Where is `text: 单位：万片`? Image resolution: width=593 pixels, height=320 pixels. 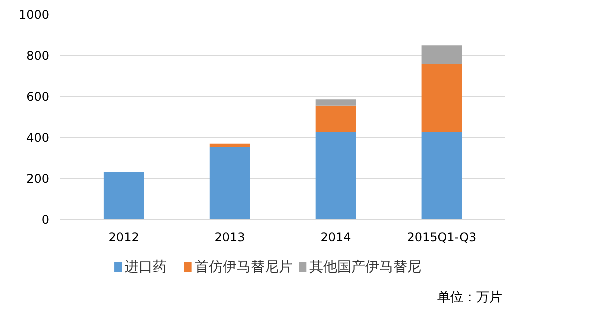
text: 单位：万片 is located at coordinates (470, 298).